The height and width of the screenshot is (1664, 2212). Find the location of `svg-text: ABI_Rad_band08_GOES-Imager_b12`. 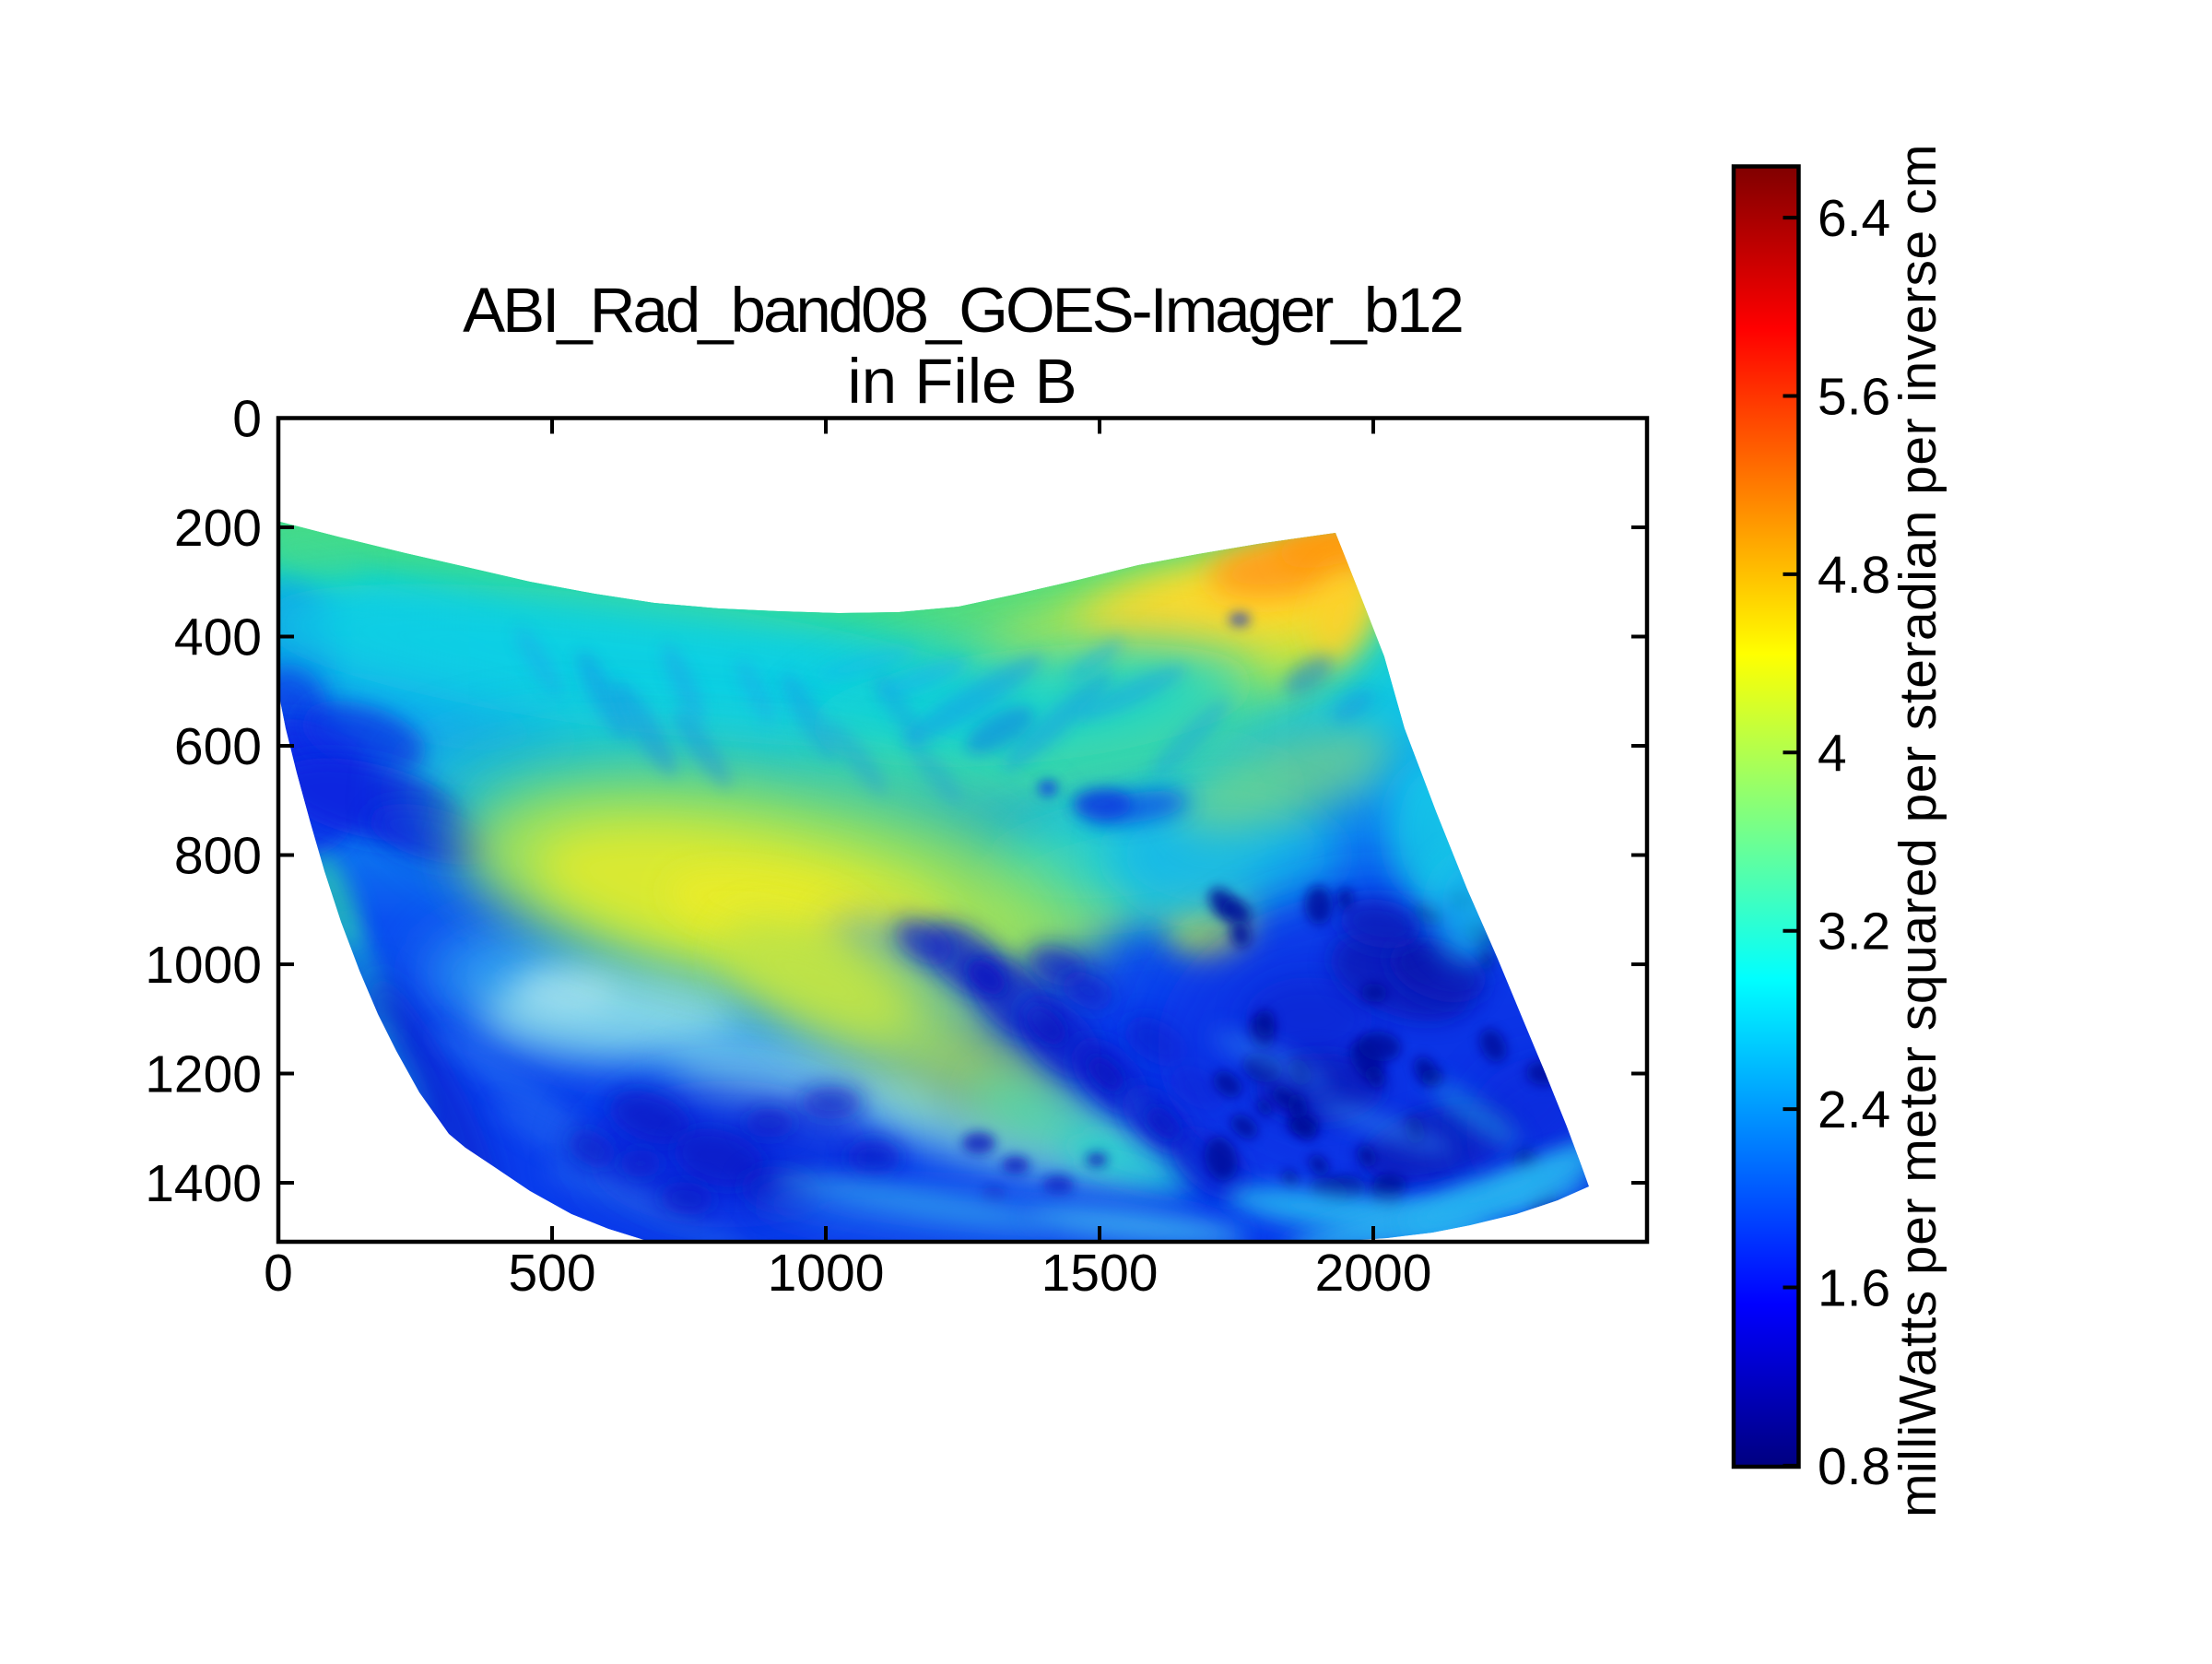

svg-text: ABI_Rad_band08_GOES-Imager_b12 is located at coordinates (962, 310).